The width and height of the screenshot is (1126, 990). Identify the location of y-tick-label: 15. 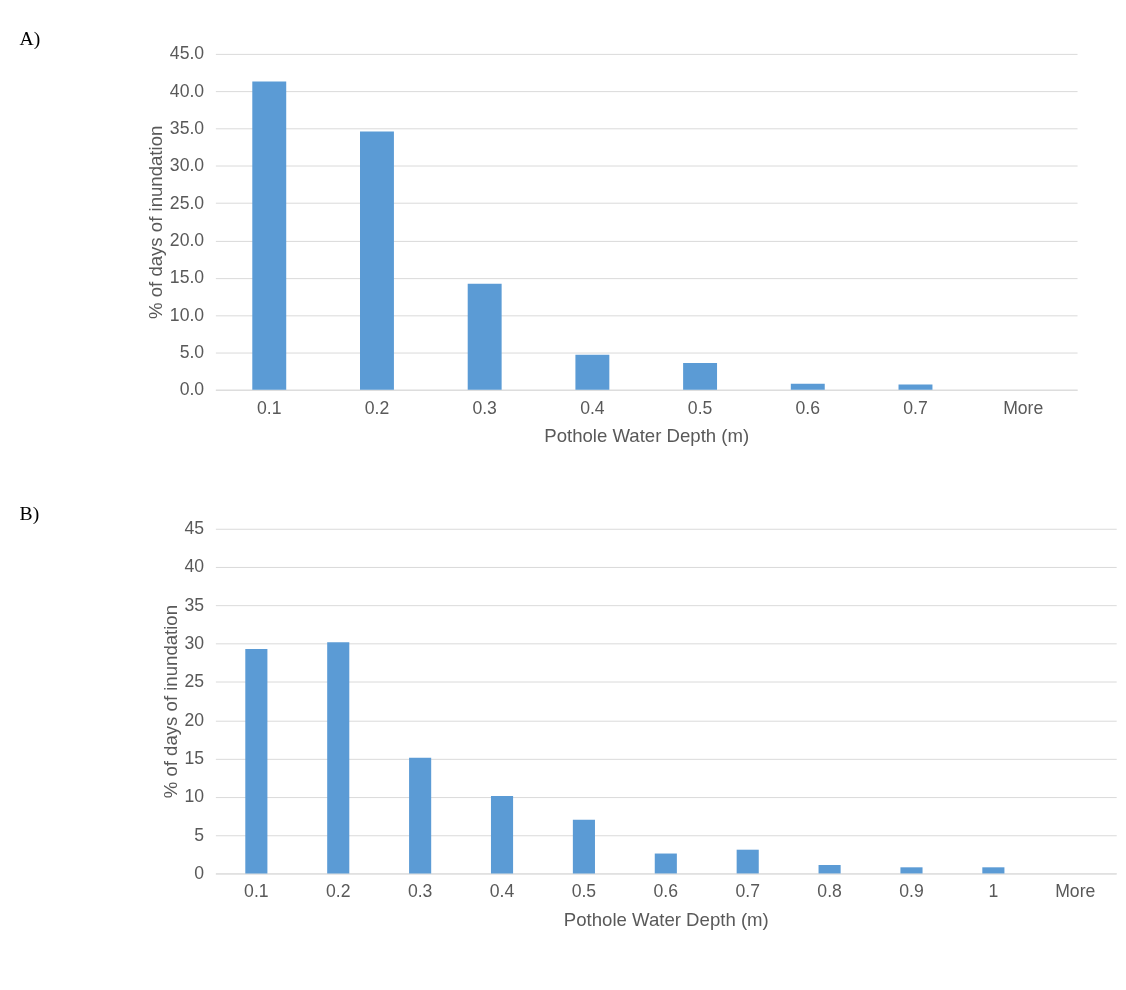
(194, 757).